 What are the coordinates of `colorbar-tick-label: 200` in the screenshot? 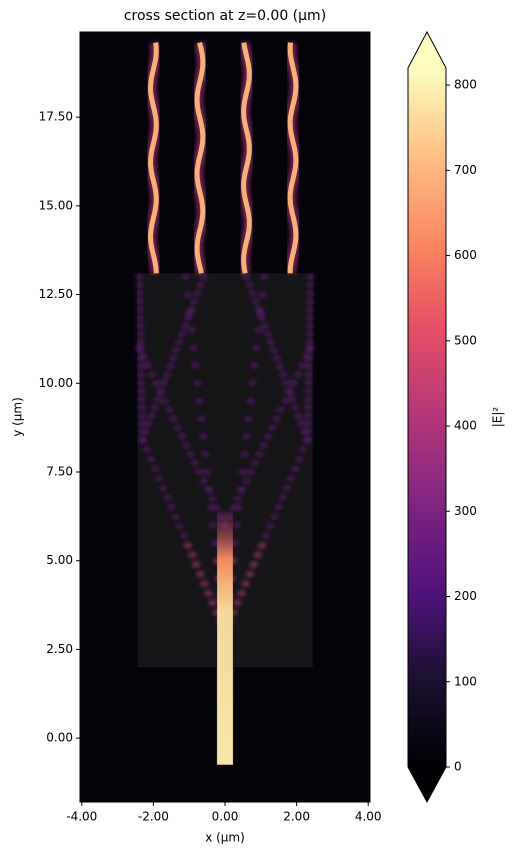 It's located at (465, 596).